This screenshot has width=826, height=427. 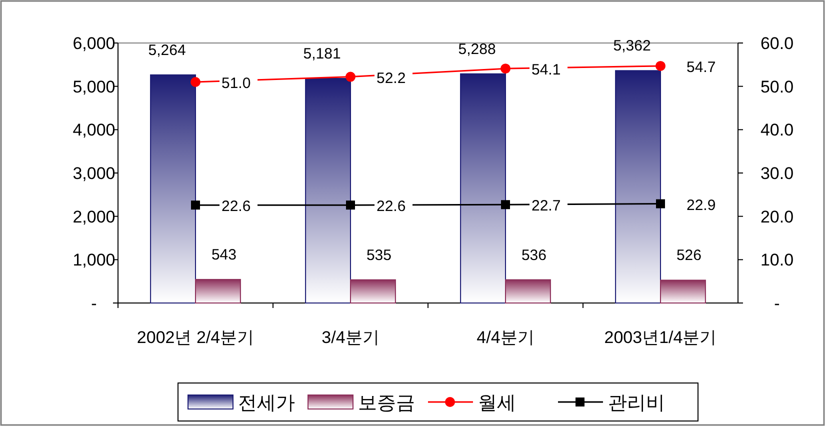 What do you see at coordinates (223, 255) in the screenshot?
I see `data-label: 543` at bounding box center [223, 255].